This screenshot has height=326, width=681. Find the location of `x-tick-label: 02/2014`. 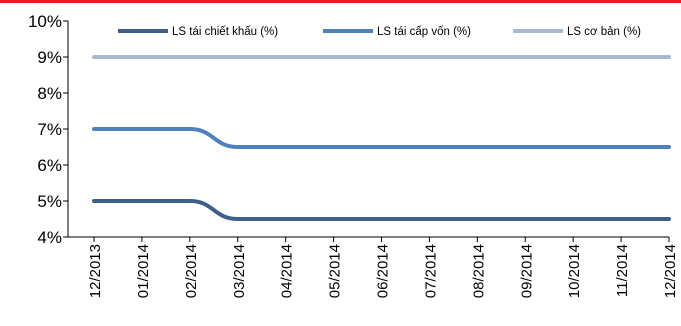

x-tick-label: 02/2014 is located at coordinates (191, 271).